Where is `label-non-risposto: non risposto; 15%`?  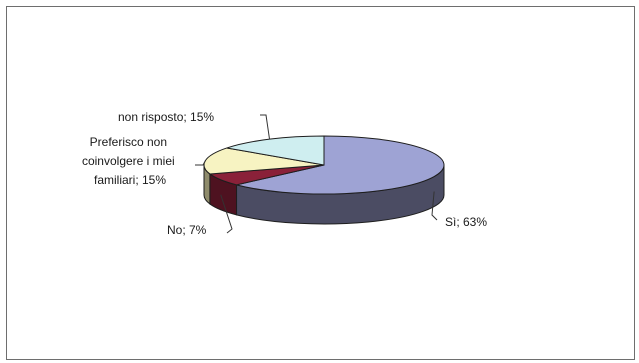 label-non-risposto: non risposto; 15% is located at coordinates (166, 117).